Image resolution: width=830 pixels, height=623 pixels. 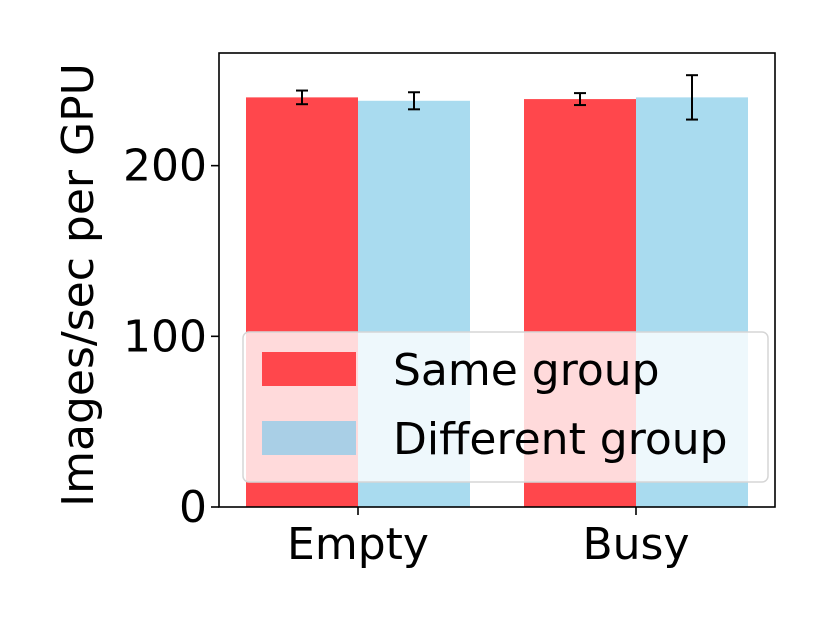 I want to click on x-tick-label: Busy, so click(x=635, y=544).